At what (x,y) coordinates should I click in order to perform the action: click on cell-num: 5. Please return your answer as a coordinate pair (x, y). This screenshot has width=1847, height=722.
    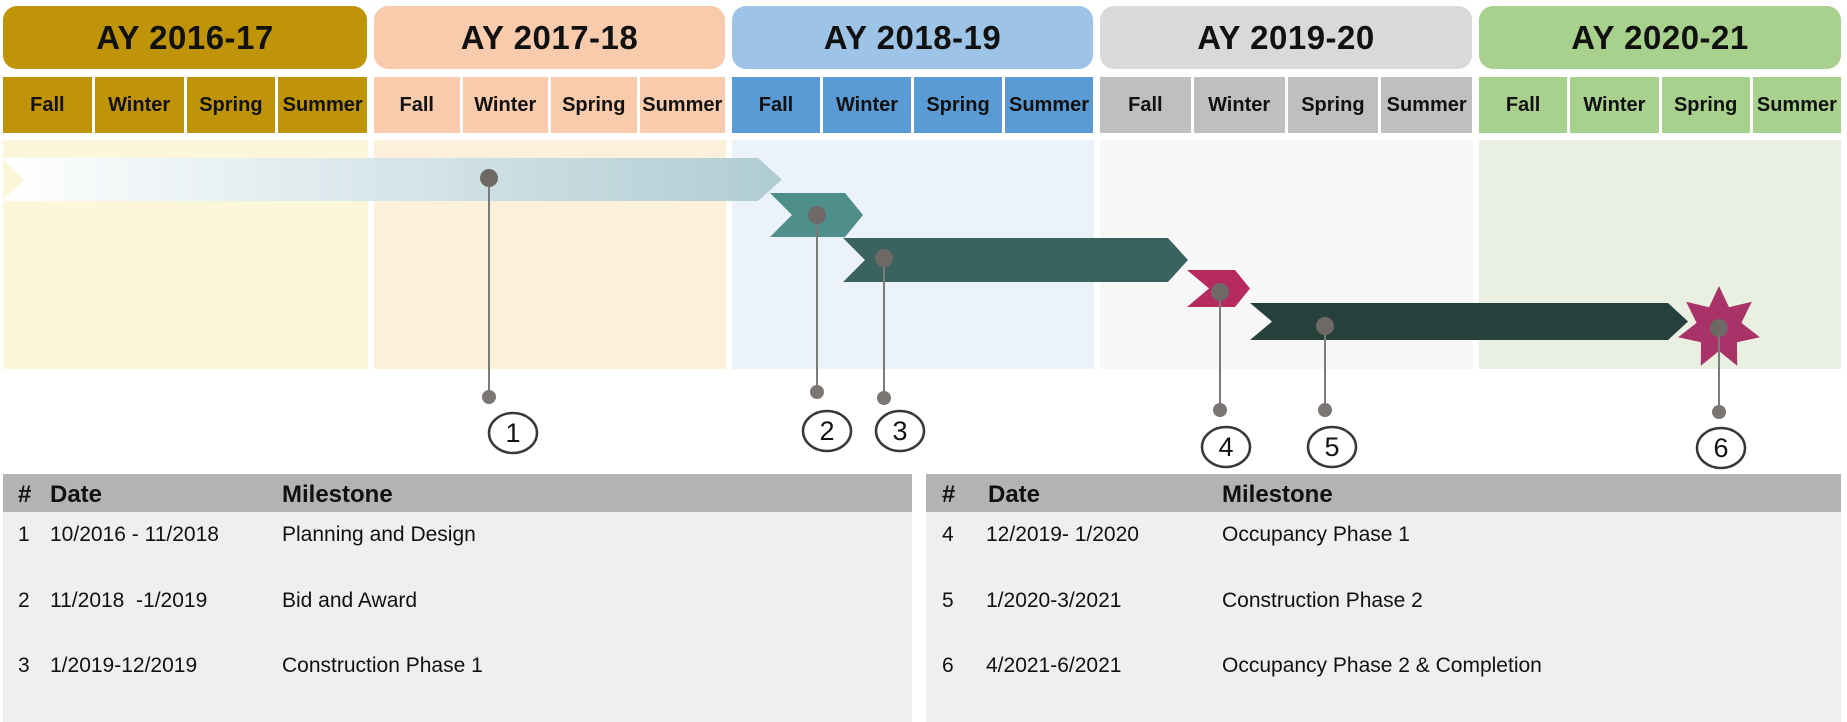
    Looking at the image, I should click on (948, 600).